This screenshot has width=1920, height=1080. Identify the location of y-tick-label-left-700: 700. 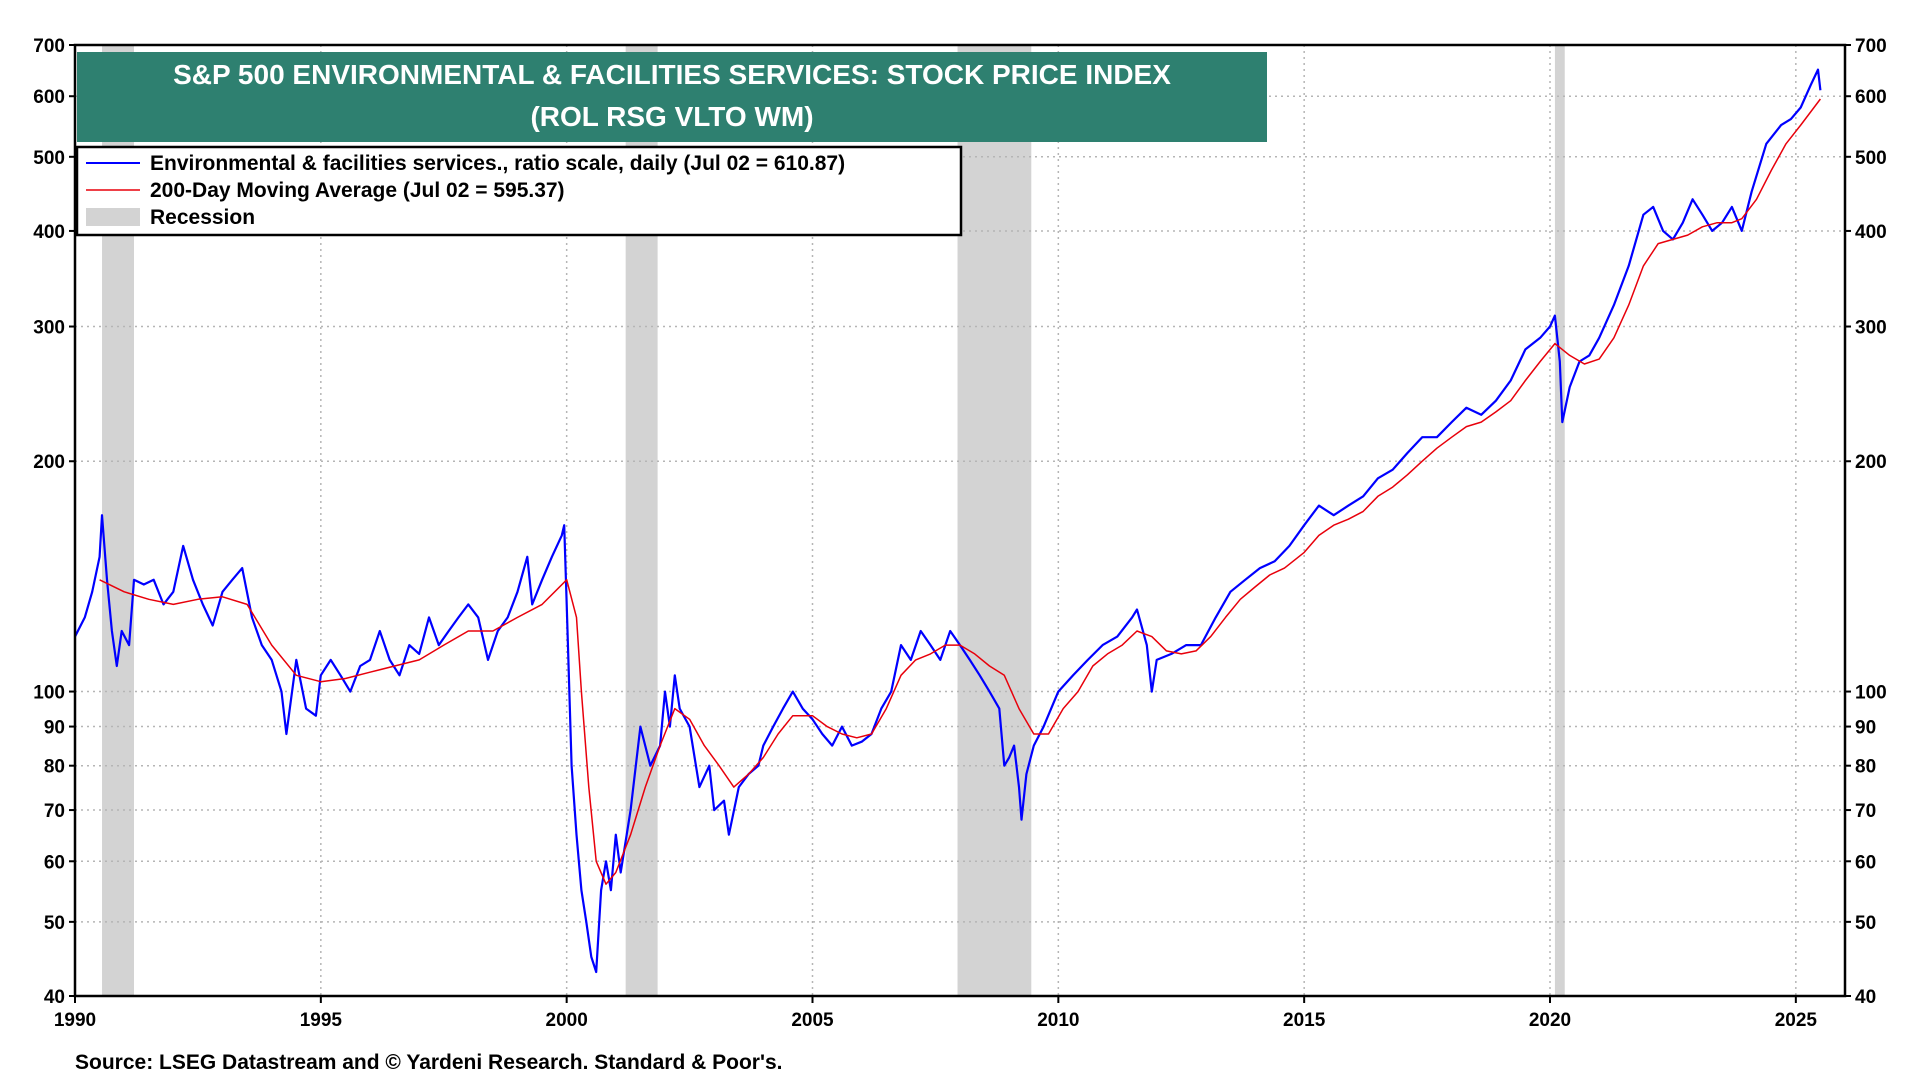
(49, 46).